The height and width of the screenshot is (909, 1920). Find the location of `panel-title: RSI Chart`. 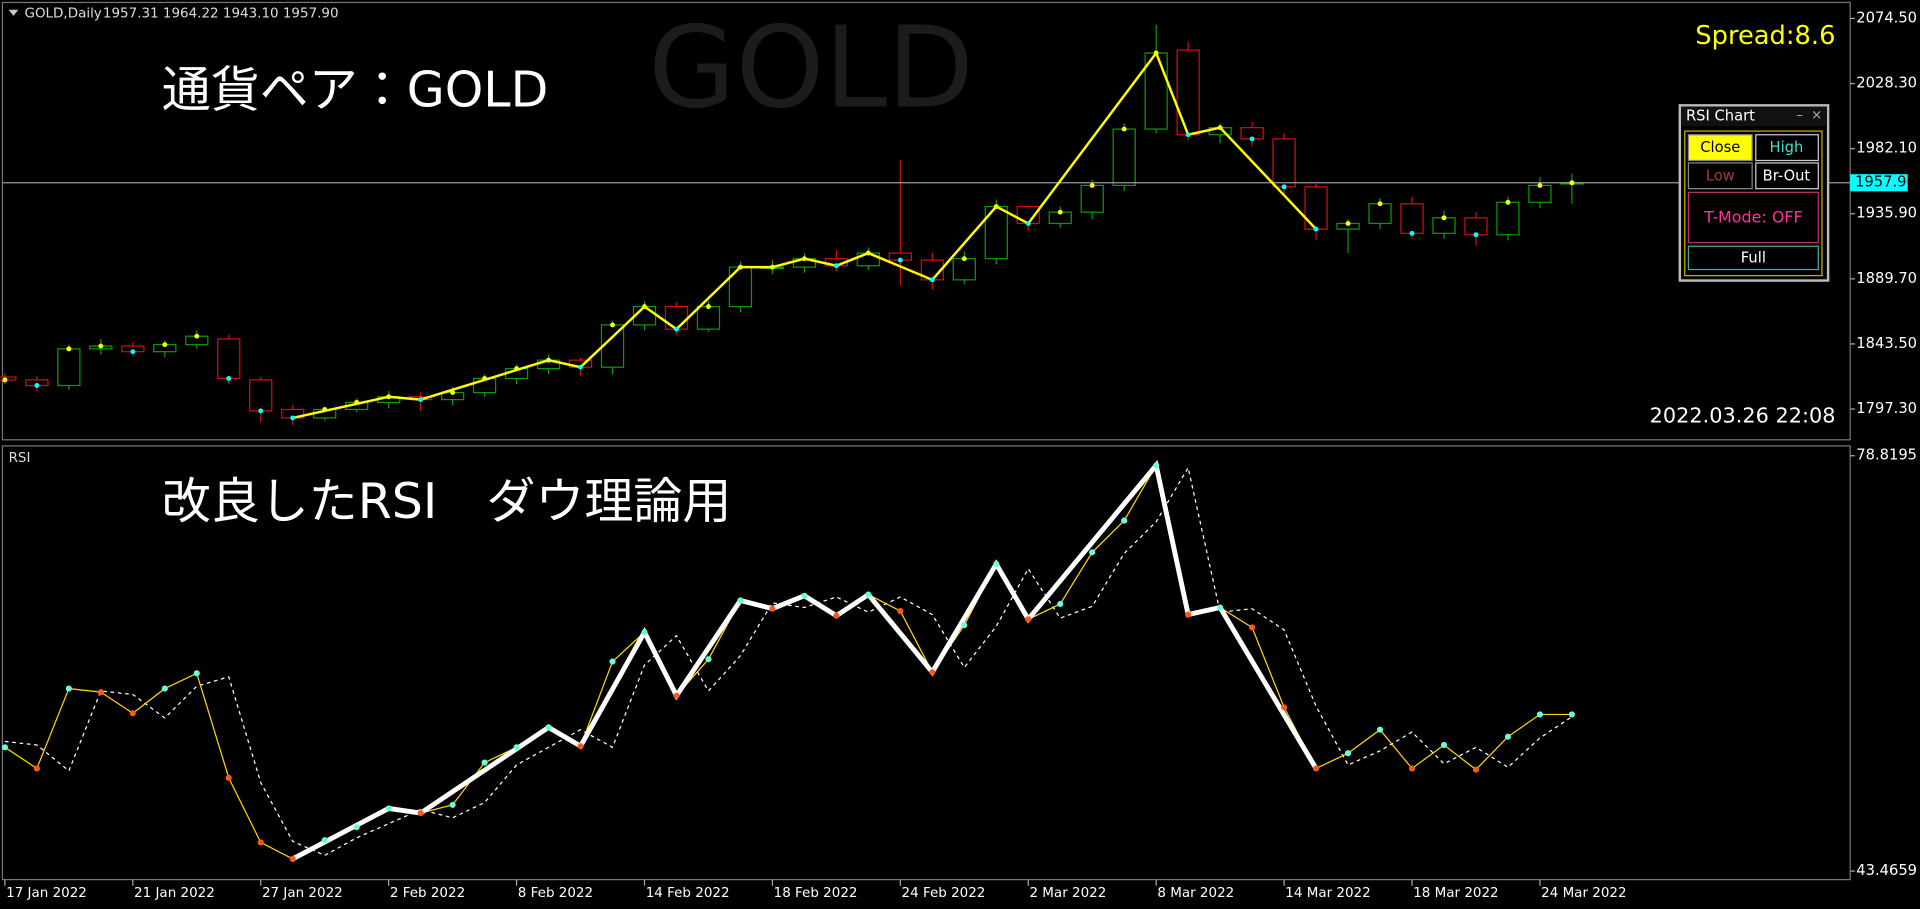

panel-title: RSI Chart is located at coordinates (1720, 115).